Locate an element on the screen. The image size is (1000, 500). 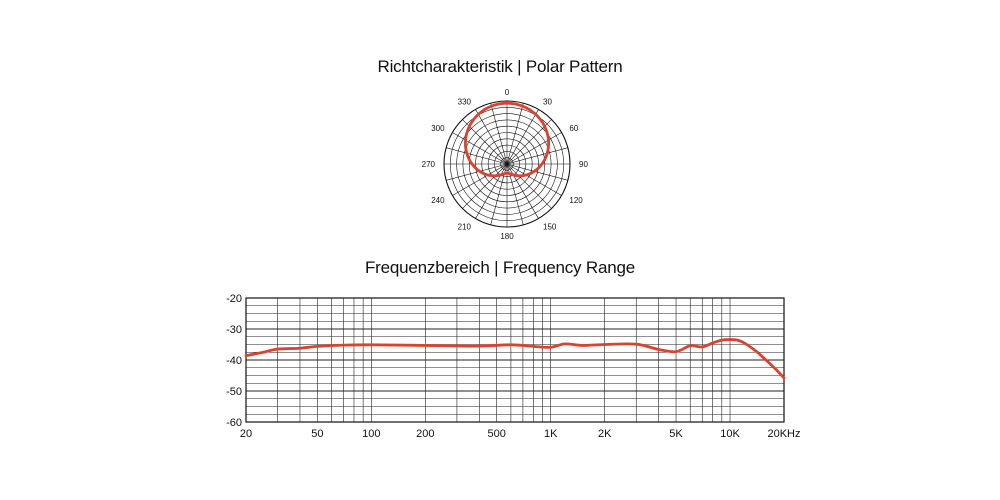
x-tick-label: 5K is located at coordinates (676, 434).